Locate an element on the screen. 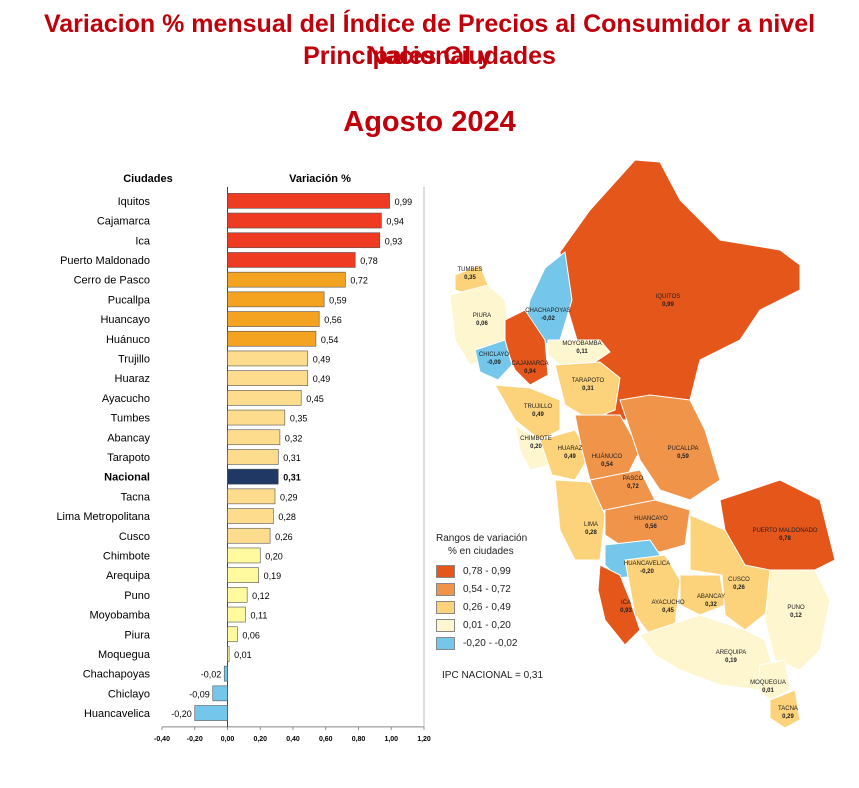 The height and width of the screenshot is (788, 859). x-tick-label: 0,20 is located at coordinates (260, 739).